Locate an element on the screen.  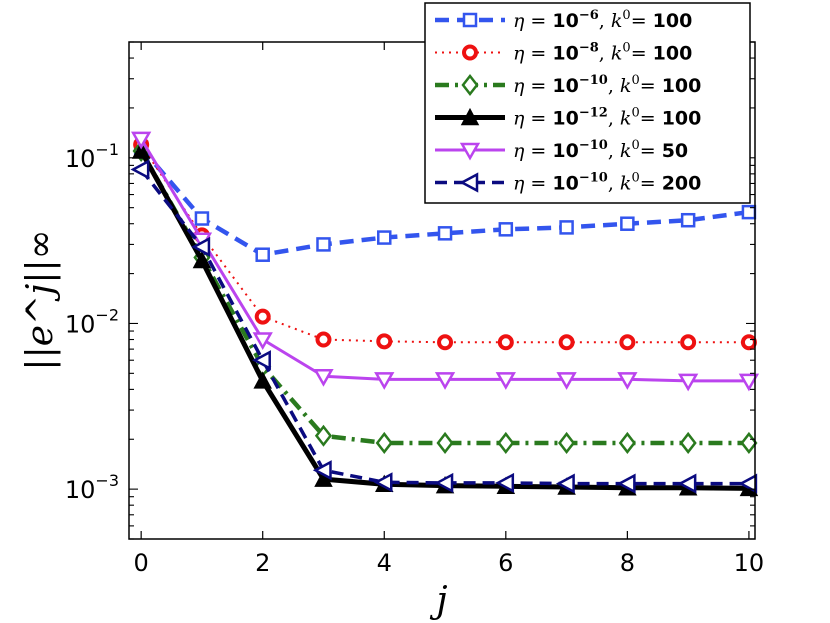
y-tick-label: 10⁻³ is located at coordinates (92, 487).